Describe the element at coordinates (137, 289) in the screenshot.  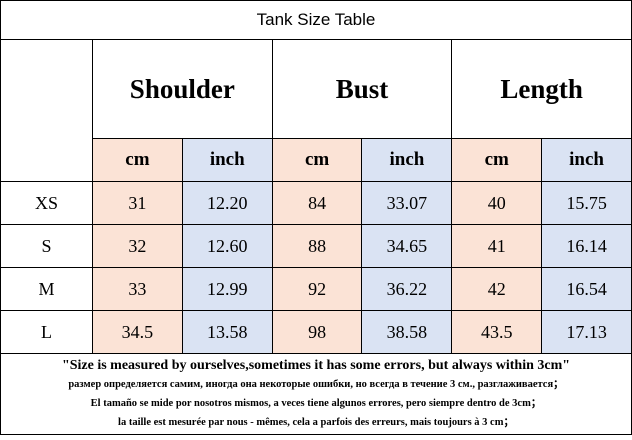
I see `measure-cell: 33` at that location.